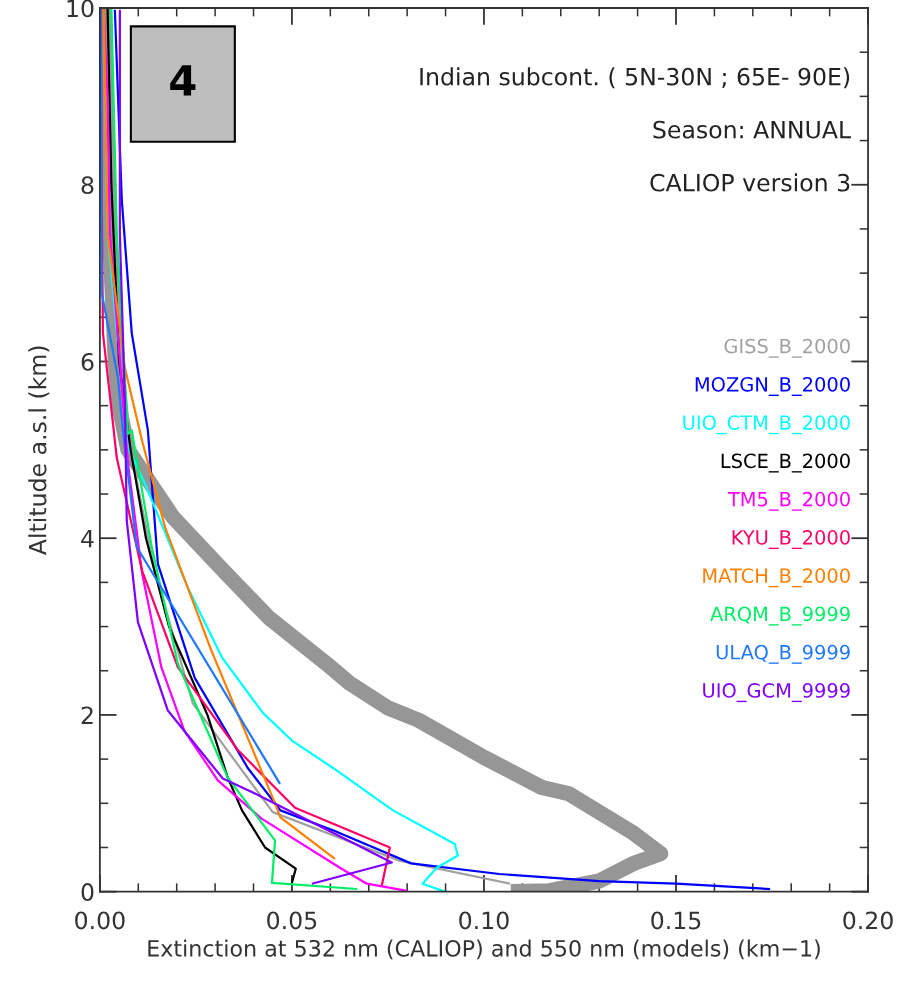  What do you see at coordinates (791, 540) in the screenshot?
I see `text: KYU_B_2000` at bounding box center [791, 540].